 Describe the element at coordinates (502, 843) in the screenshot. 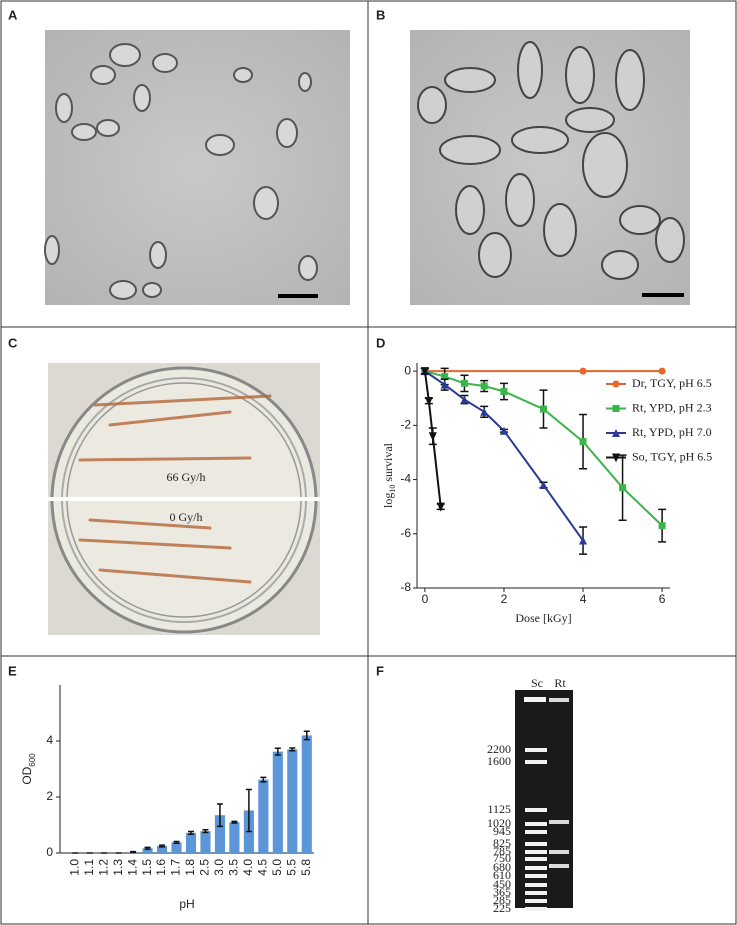

I see `marker-label: 825` at that location.